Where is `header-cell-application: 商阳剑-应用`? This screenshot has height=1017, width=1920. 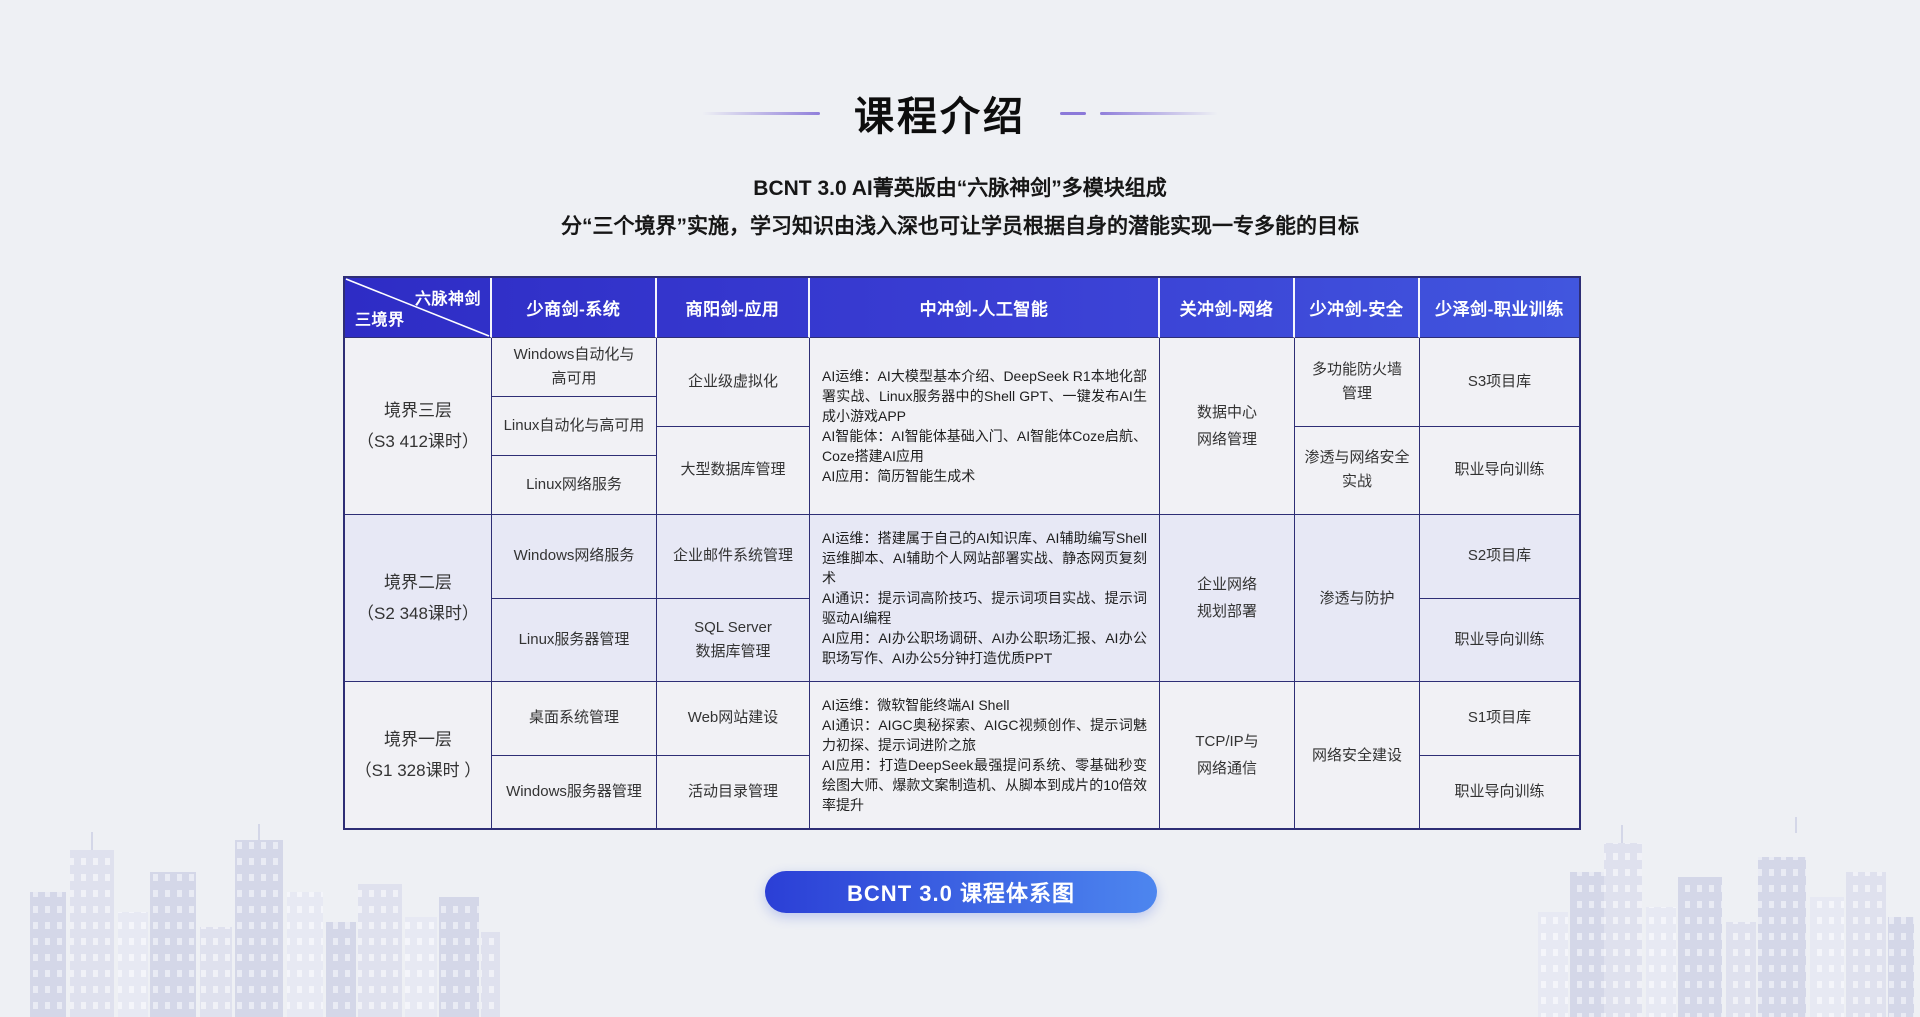
header-cell-application: 商阳剑-应用 is located at coordinates (733, 308).